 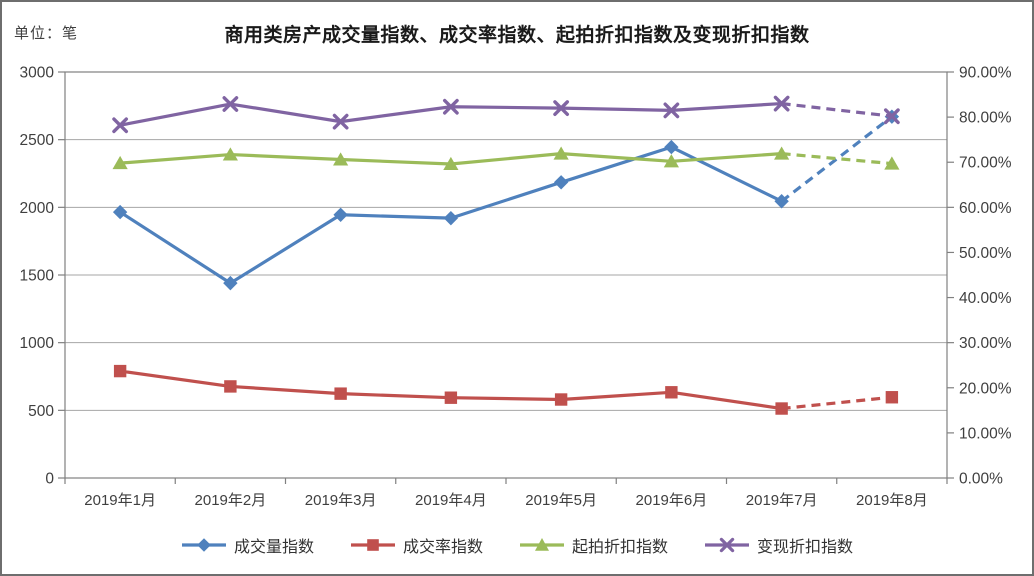 I want to click on left-axis-tick-label: 2500, so click(x=37, y=140).